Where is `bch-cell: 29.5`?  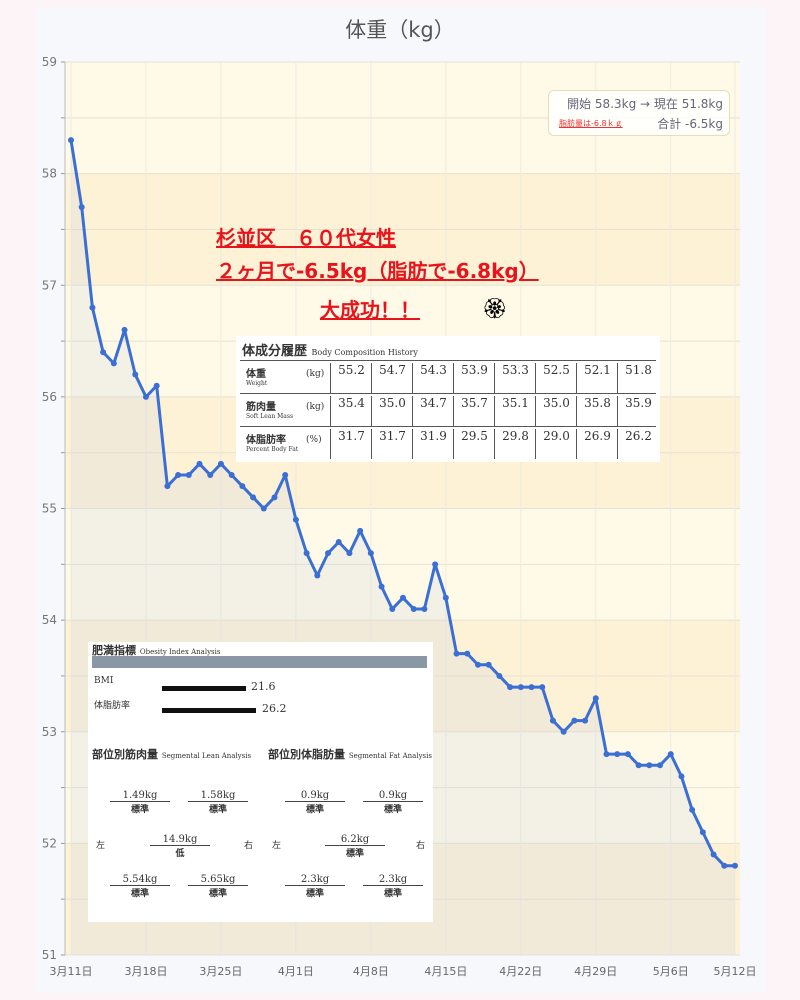 bch-cell: 29.5 is located at coordinates (474, 444).